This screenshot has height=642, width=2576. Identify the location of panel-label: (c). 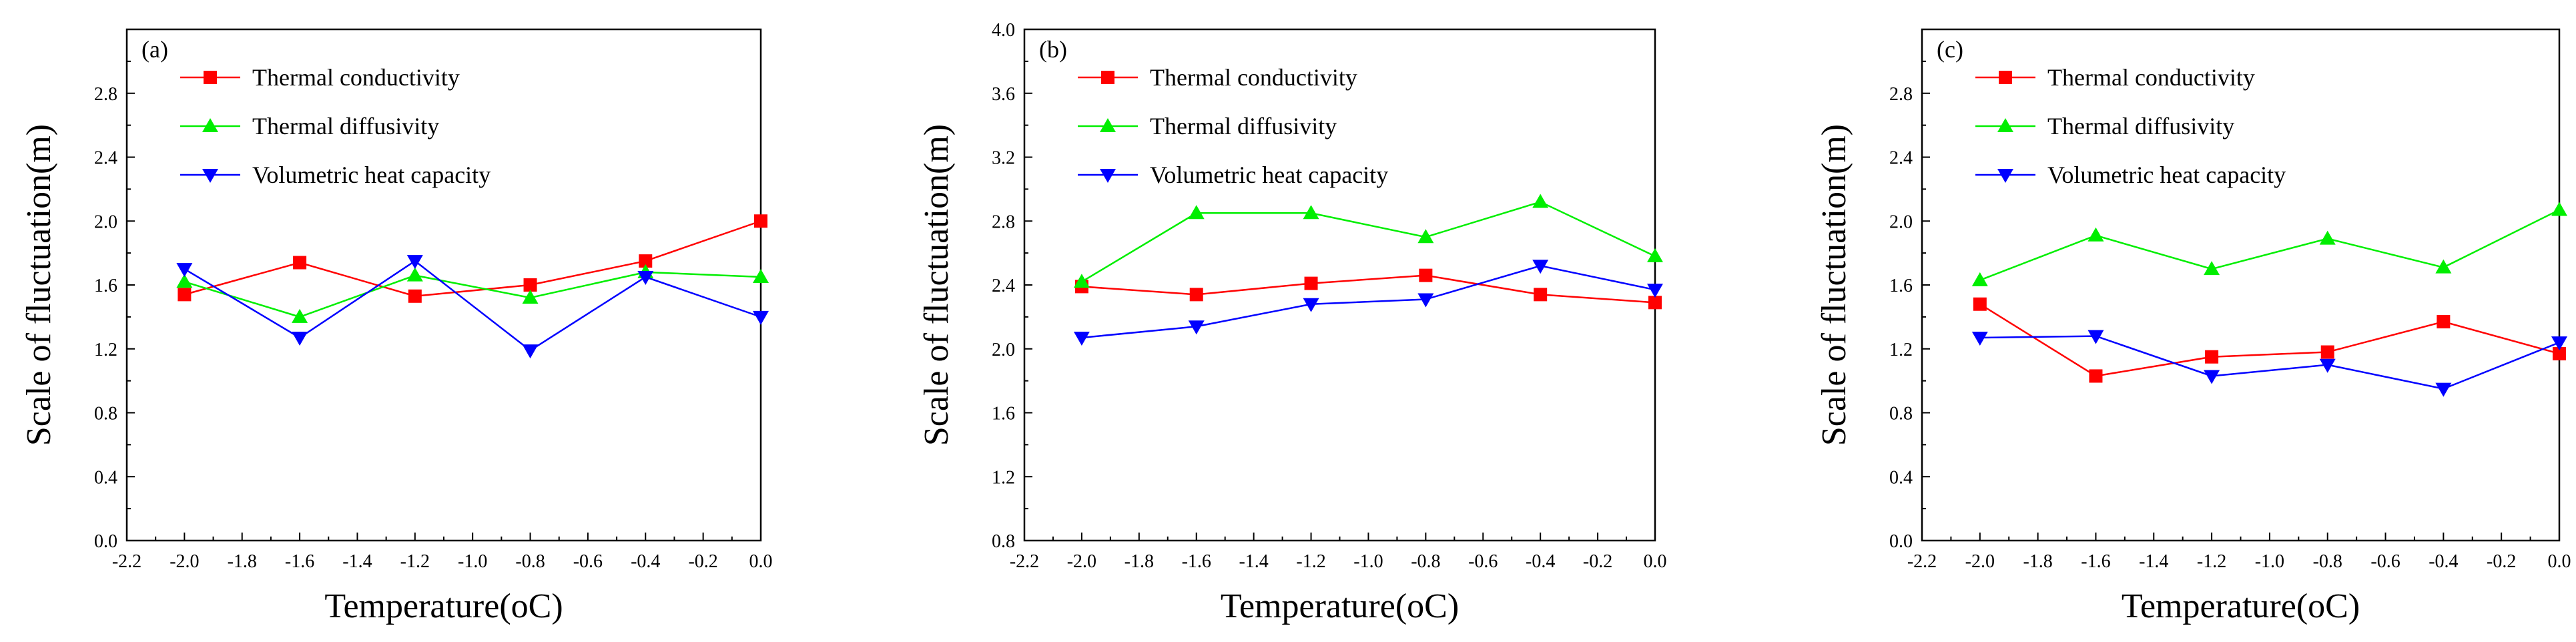
(1950, 49).